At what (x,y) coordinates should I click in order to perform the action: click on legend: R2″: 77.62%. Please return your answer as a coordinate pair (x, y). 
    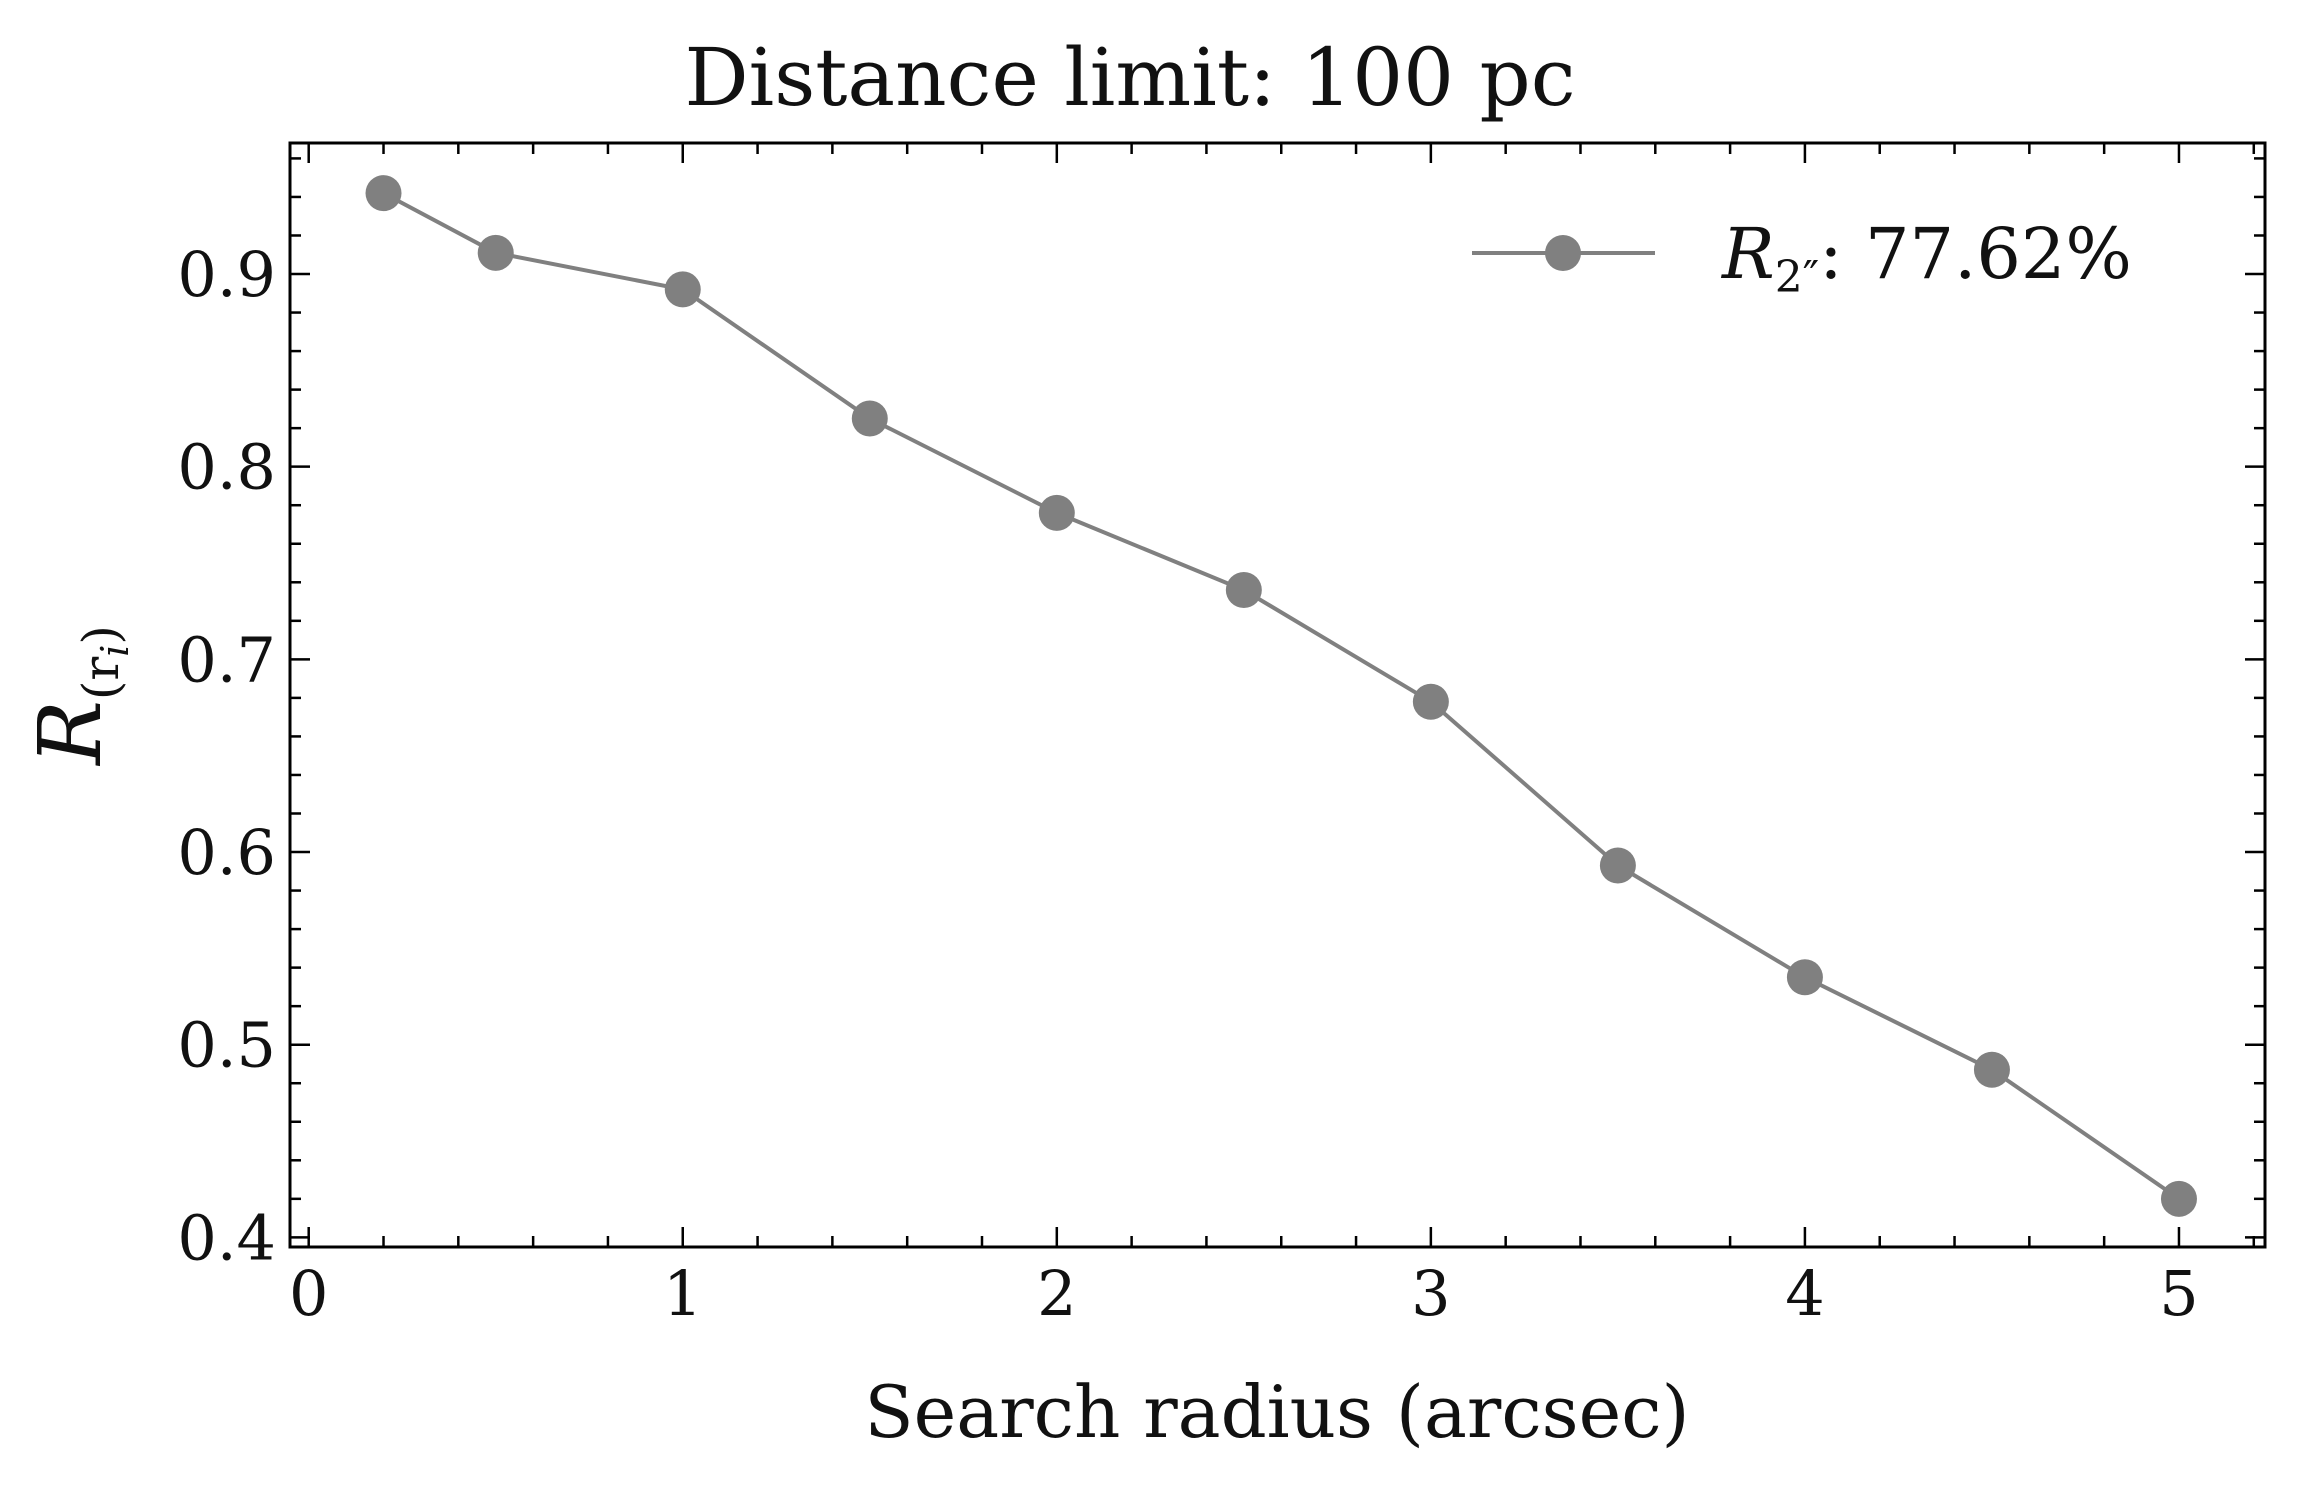
    Looking at the image, I should click on (1802, 258).